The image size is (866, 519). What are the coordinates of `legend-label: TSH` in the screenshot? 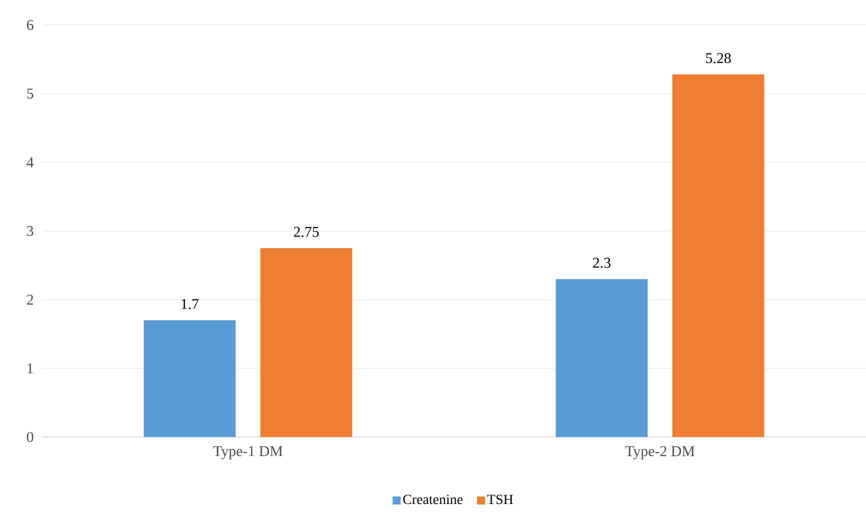 It's located at (500, 499).